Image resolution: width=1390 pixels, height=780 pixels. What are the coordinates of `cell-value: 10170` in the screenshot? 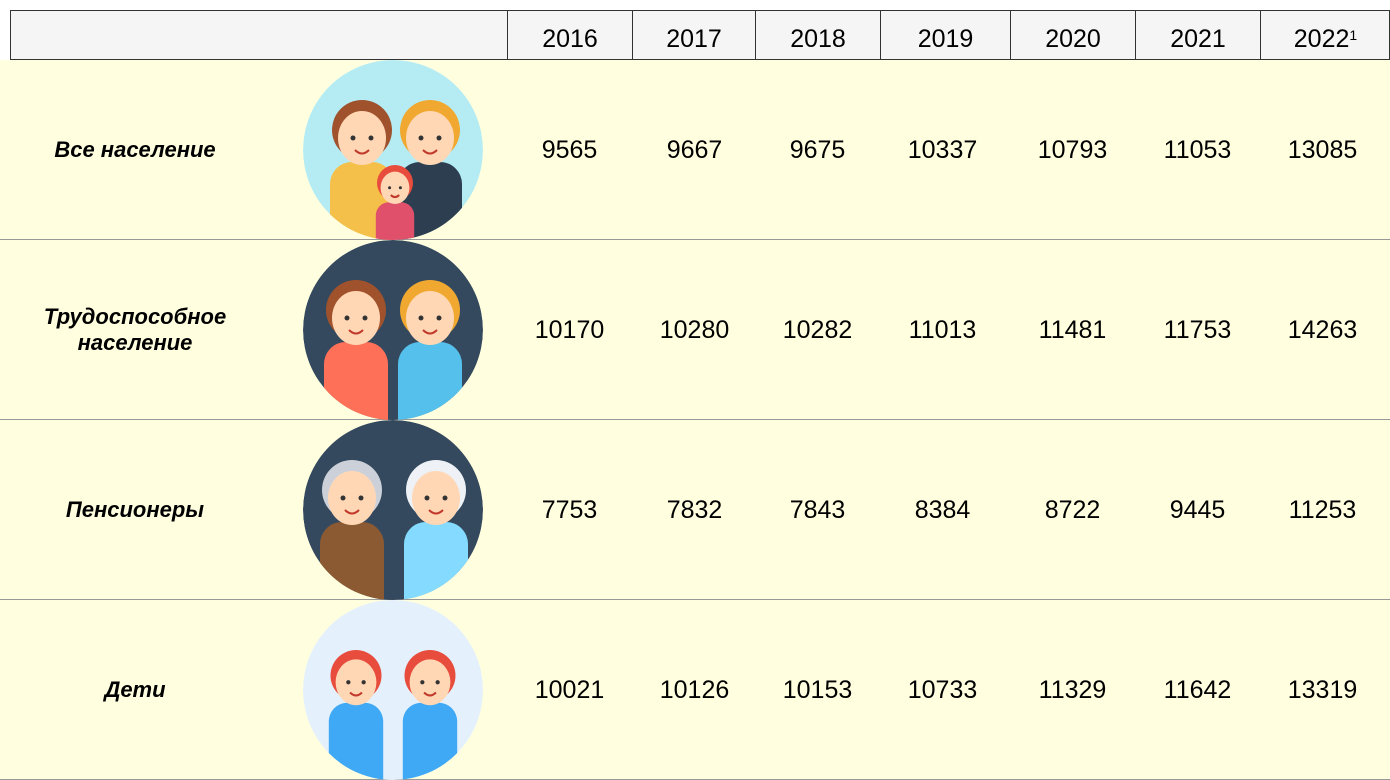 It's located at (569, 329).